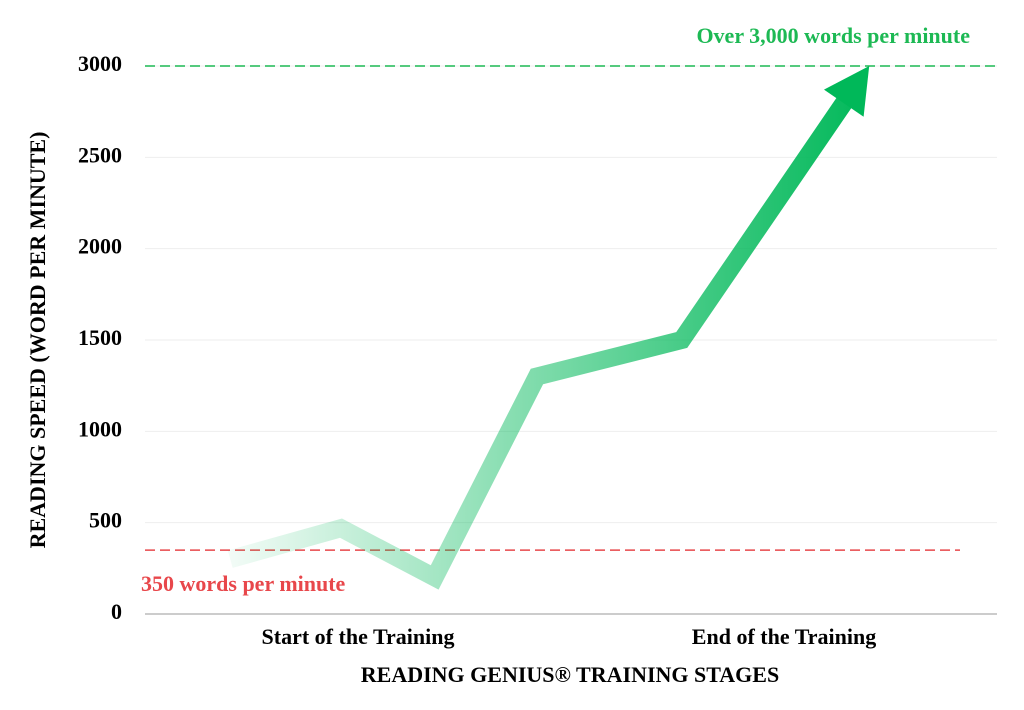 The width and height of the screenshot is (1024, 710). What do you see at coordinates (105, 520) in the screenshot?
I see `y-tick-label: 500` at bounding box center [105, 520].